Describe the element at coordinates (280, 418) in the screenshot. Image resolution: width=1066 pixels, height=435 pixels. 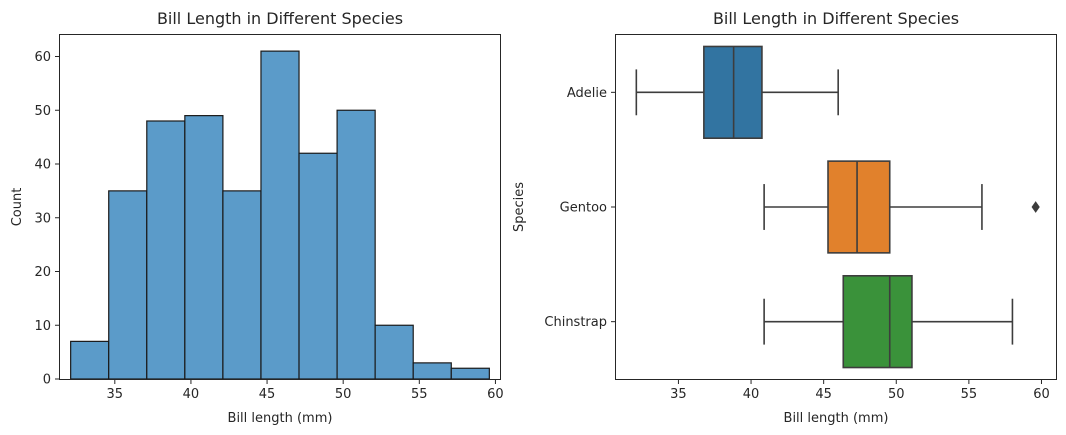
I see `histogram-x-axis-label: Bill length (mm)` at that location.